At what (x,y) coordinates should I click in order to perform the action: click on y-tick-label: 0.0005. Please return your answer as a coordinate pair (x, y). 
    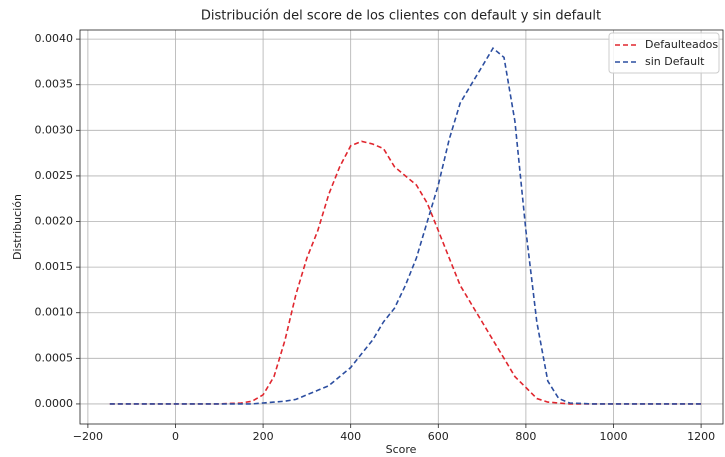
    Looking at the image, I should click on (54, 357).